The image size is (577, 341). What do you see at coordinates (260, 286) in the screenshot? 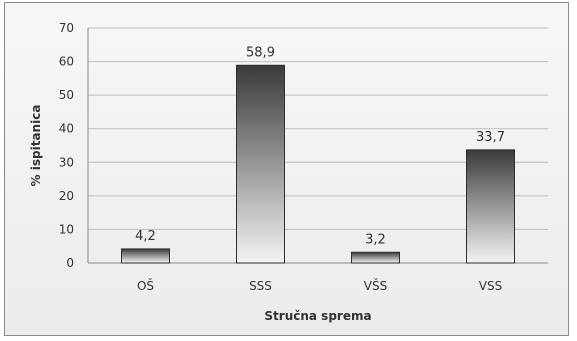
I see `x-tick-label: SSS` at bounding box center [260, 286].